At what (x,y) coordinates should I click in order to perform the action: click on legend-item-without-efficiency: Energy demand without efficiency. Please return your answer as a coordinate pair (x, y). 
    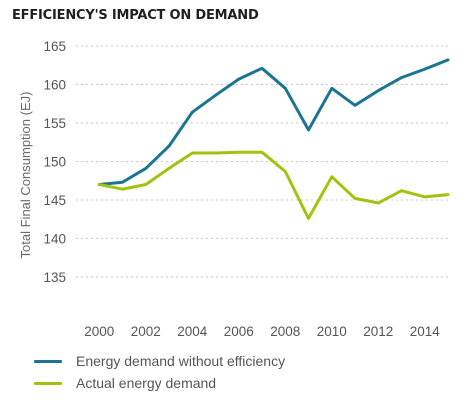
    Looking at the image, I should click on (159, 361).